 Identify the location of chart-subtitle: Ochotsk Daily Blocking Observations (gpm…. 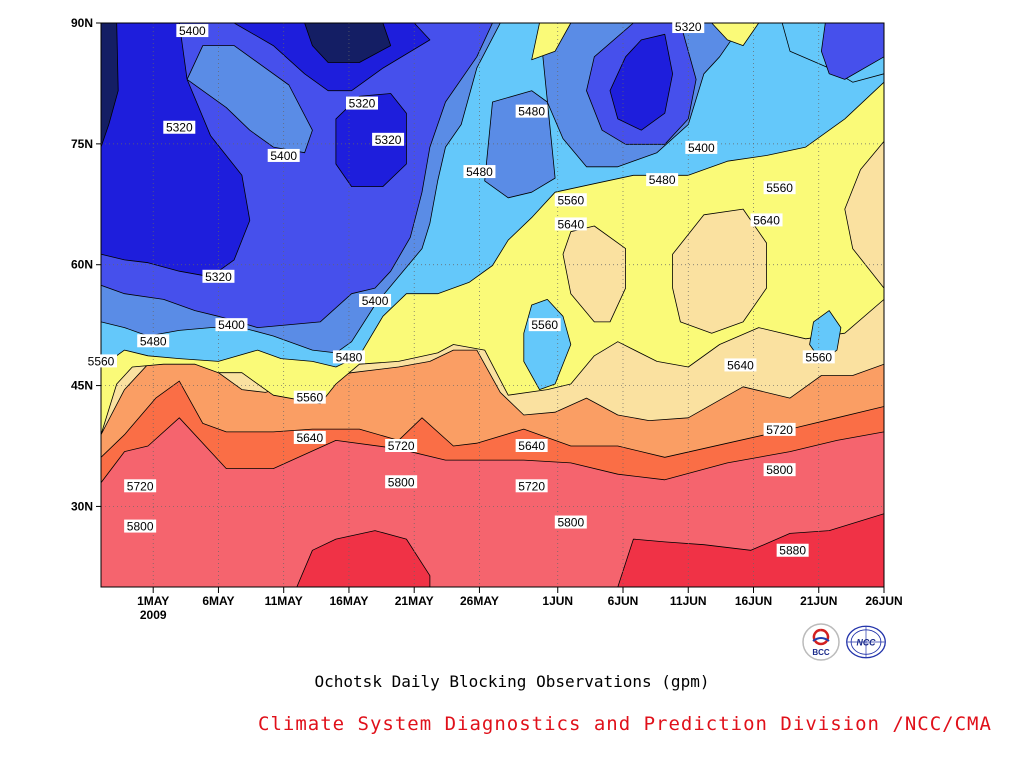
(512, 681).